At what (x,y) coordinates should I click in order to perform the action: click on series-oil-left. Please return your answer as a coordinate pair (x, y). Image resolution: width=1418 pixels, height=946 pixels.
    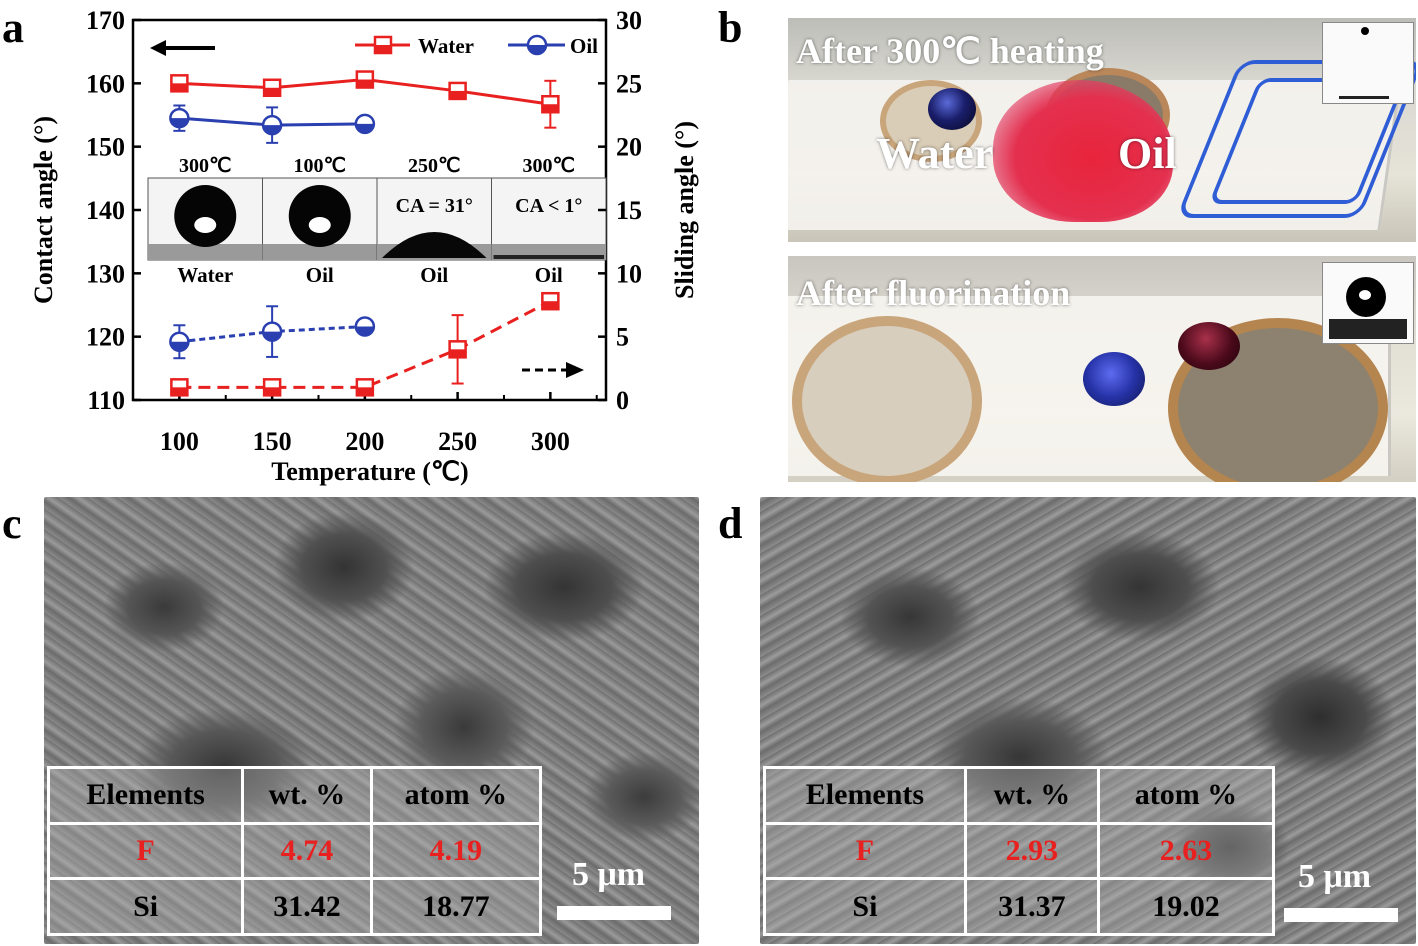
    Looking at the image, I should click on (272, 124).